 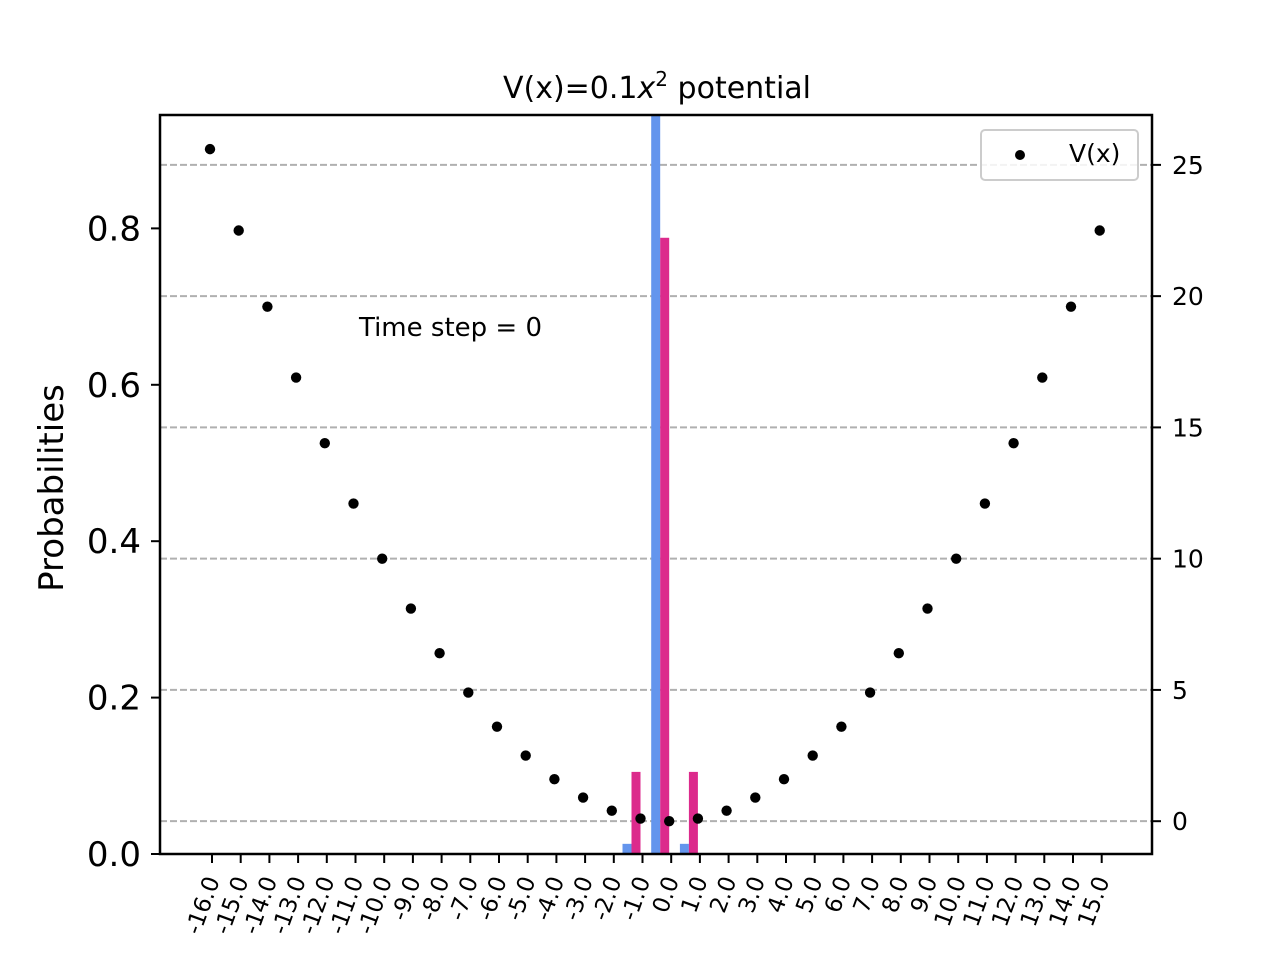 I want to click on left-y-tick-label: 0.4, so click(x=114, y=542).